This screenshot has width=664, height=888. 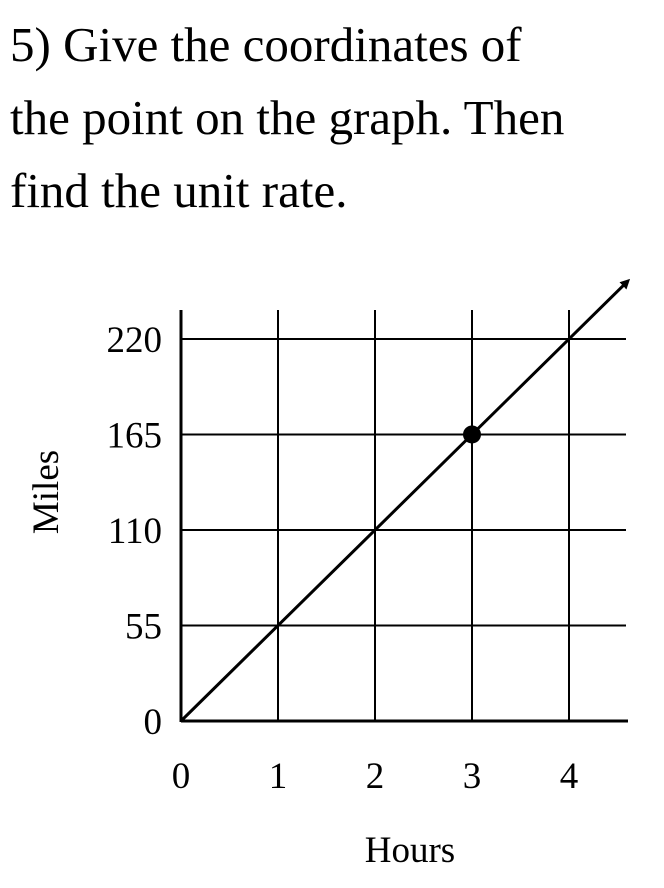 What do you see at coordinates (569, 776) in the screenshot?
I see `x-tick-label: 4` at bounding box center [569, 776].